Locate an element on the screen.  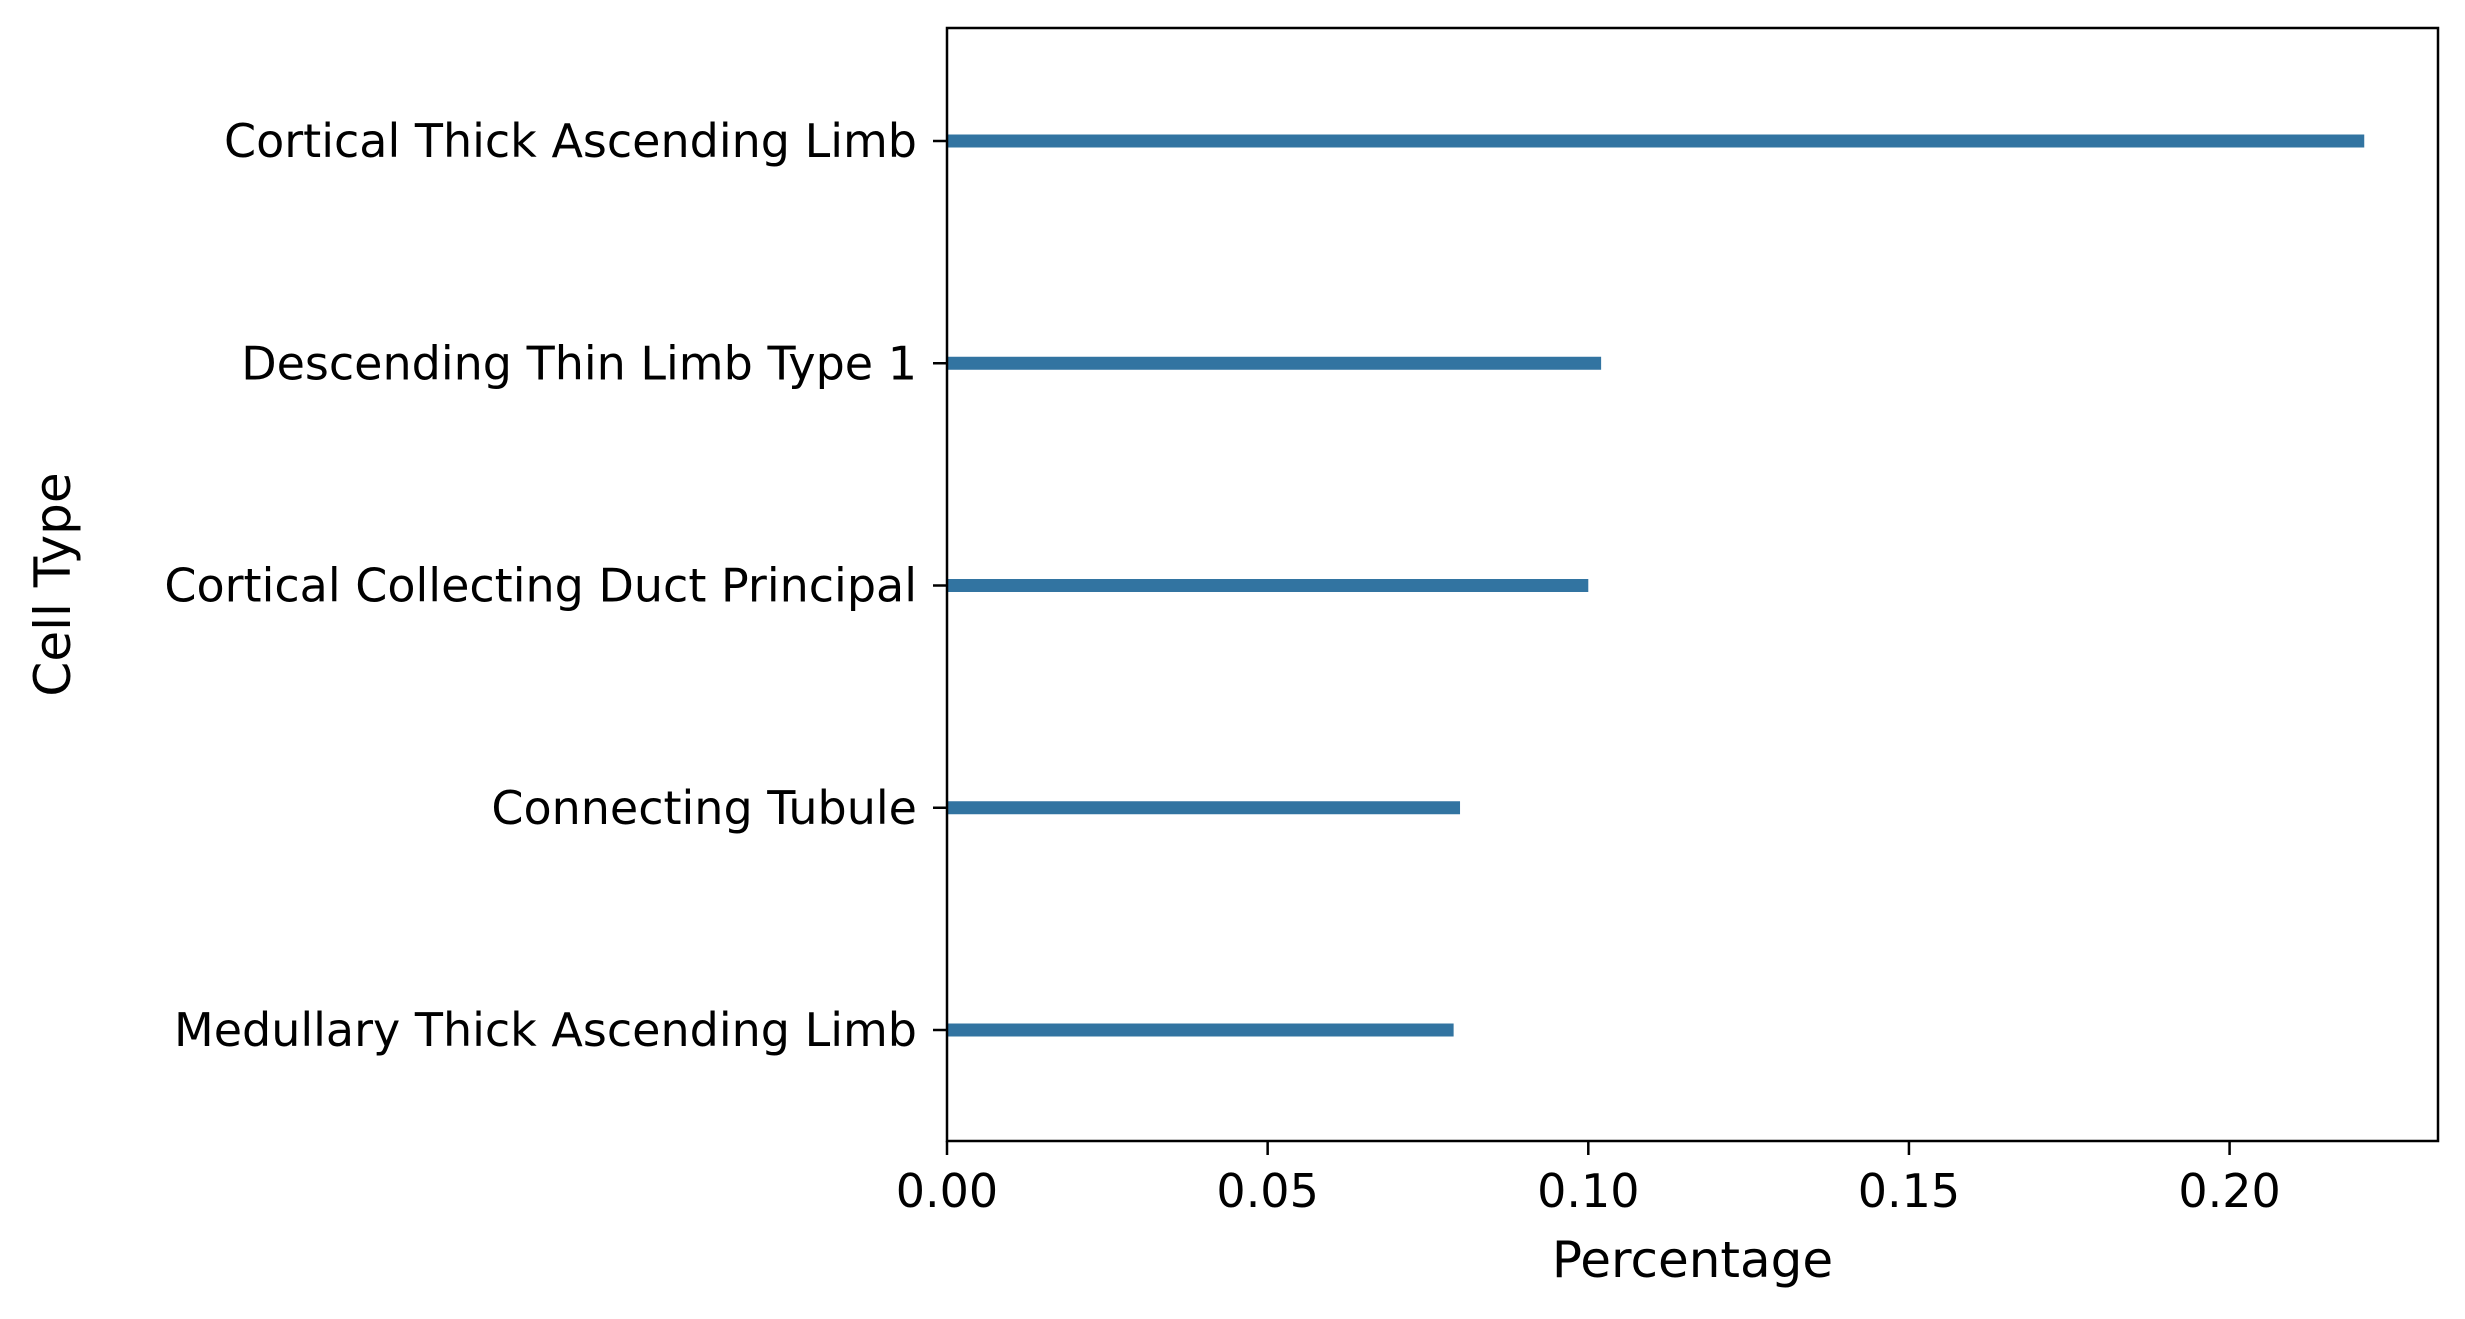
x-tick-label: 0.00 is located at coordinates (947, 1191).